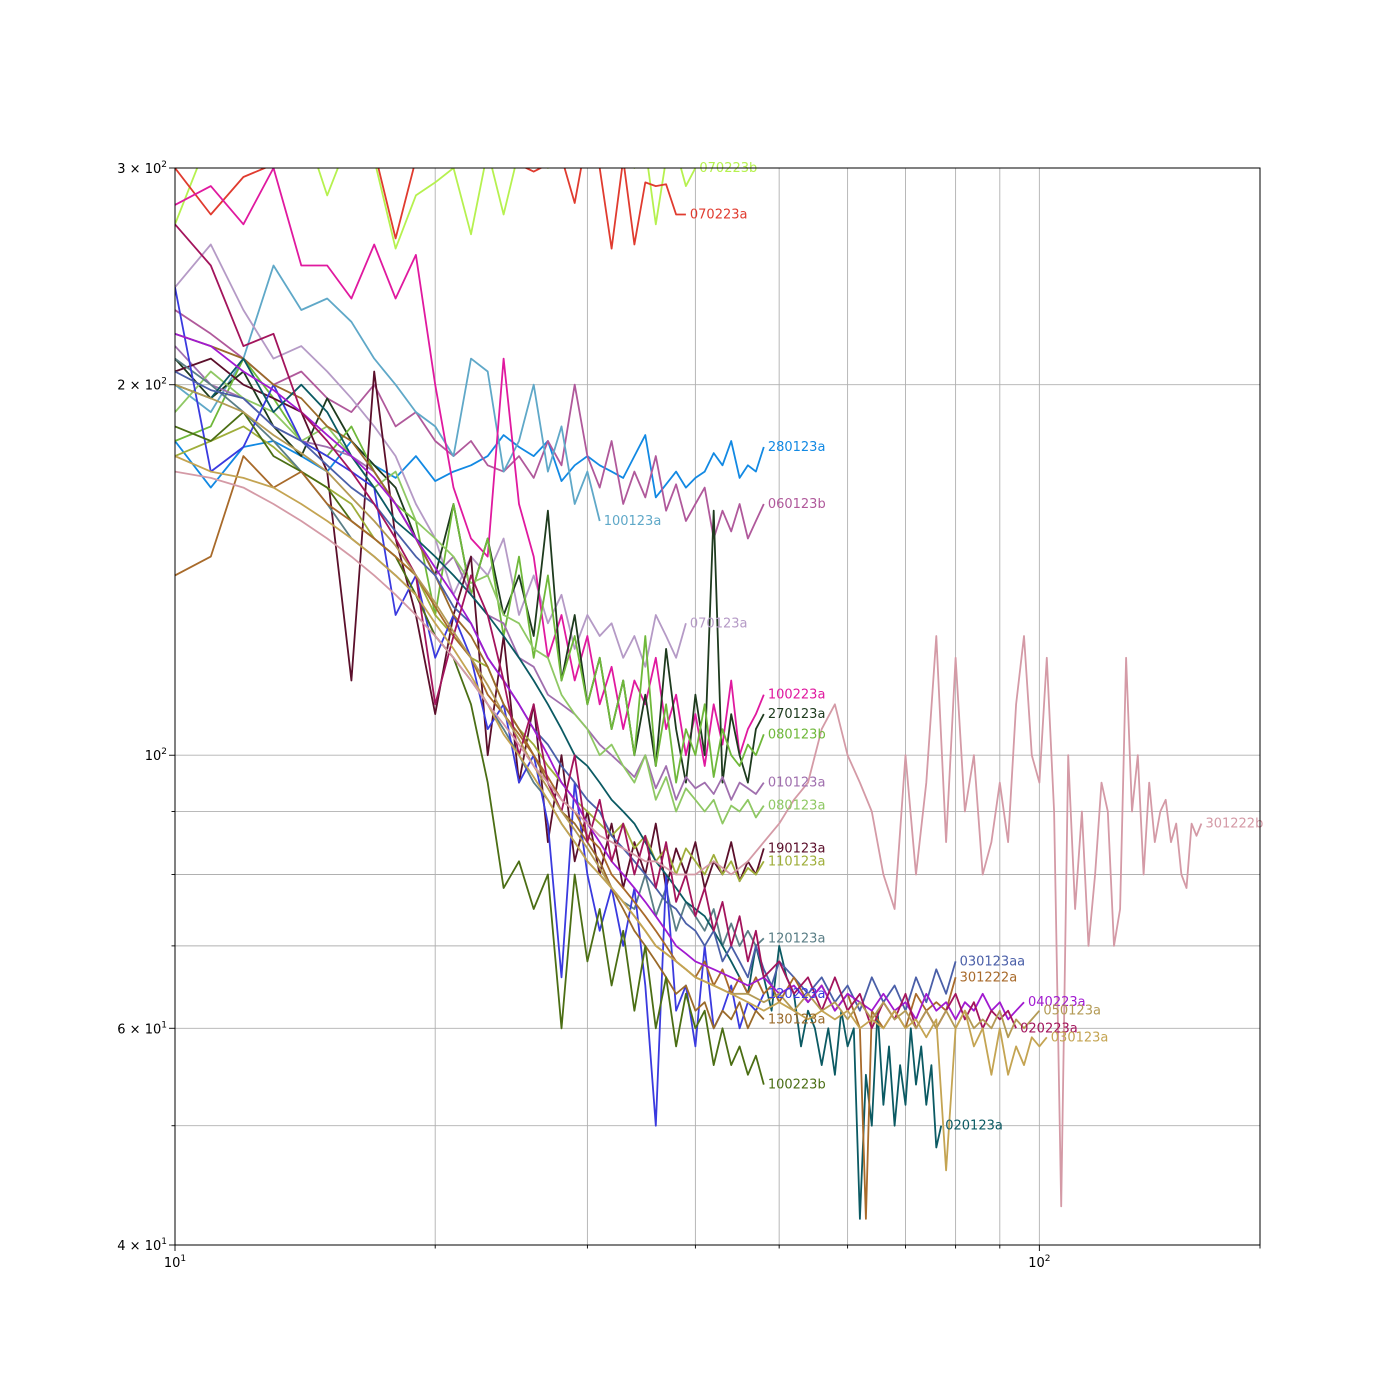 This screenshot has width=1400, height=1400. I want to click on series-label-280123a: 280123a, so click(797, 447).